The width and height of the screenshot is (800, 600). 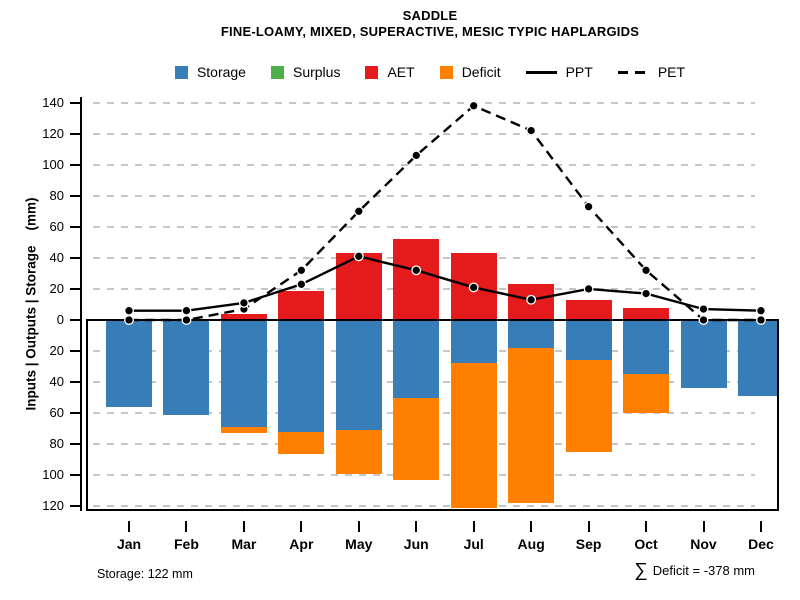 I want to click on deficit-annotation: ∑ Deficit = -378 mm, so click(x=694, y=570).